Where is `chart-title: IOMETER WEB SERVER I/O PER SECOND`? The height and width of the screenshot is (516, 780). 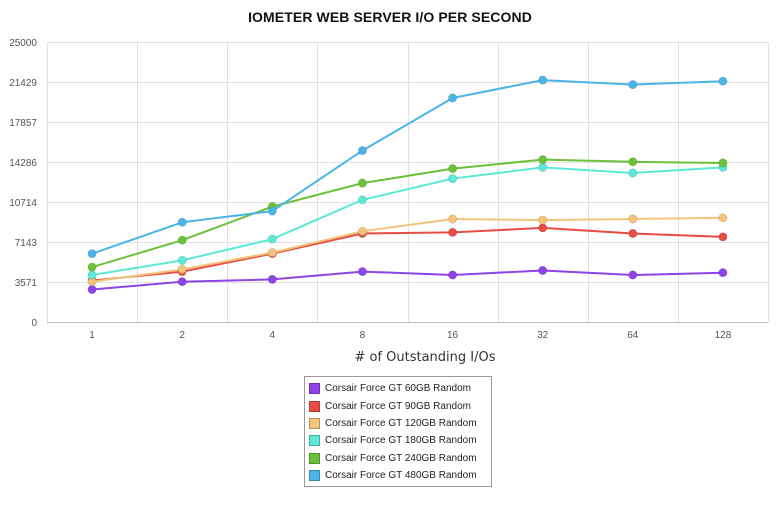 chart-title: IOMETER WEB SERVER I/O PER SECOND is located at coordinates (390, 17).